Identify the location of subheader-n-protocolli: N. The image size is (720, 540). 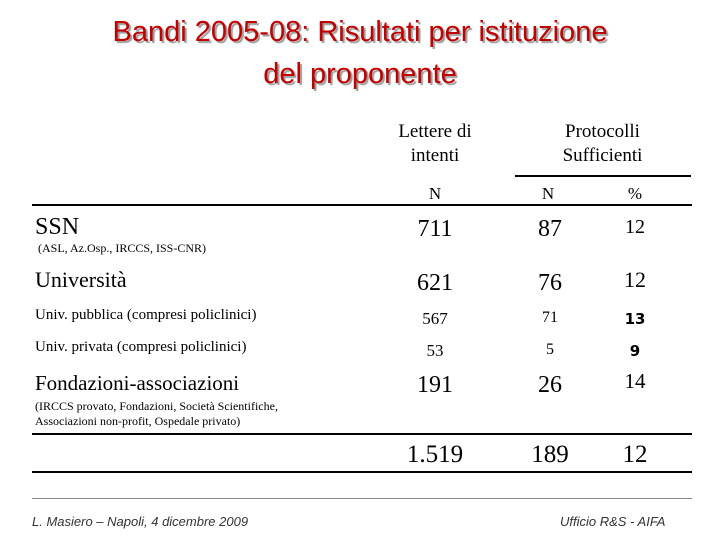
(548, 193).